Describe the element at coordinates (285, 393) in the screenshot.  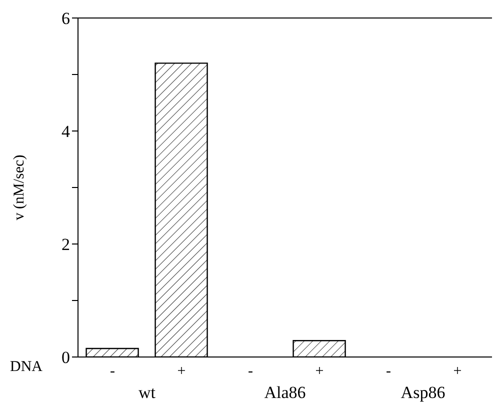
I see `text: Ala86` at that location.